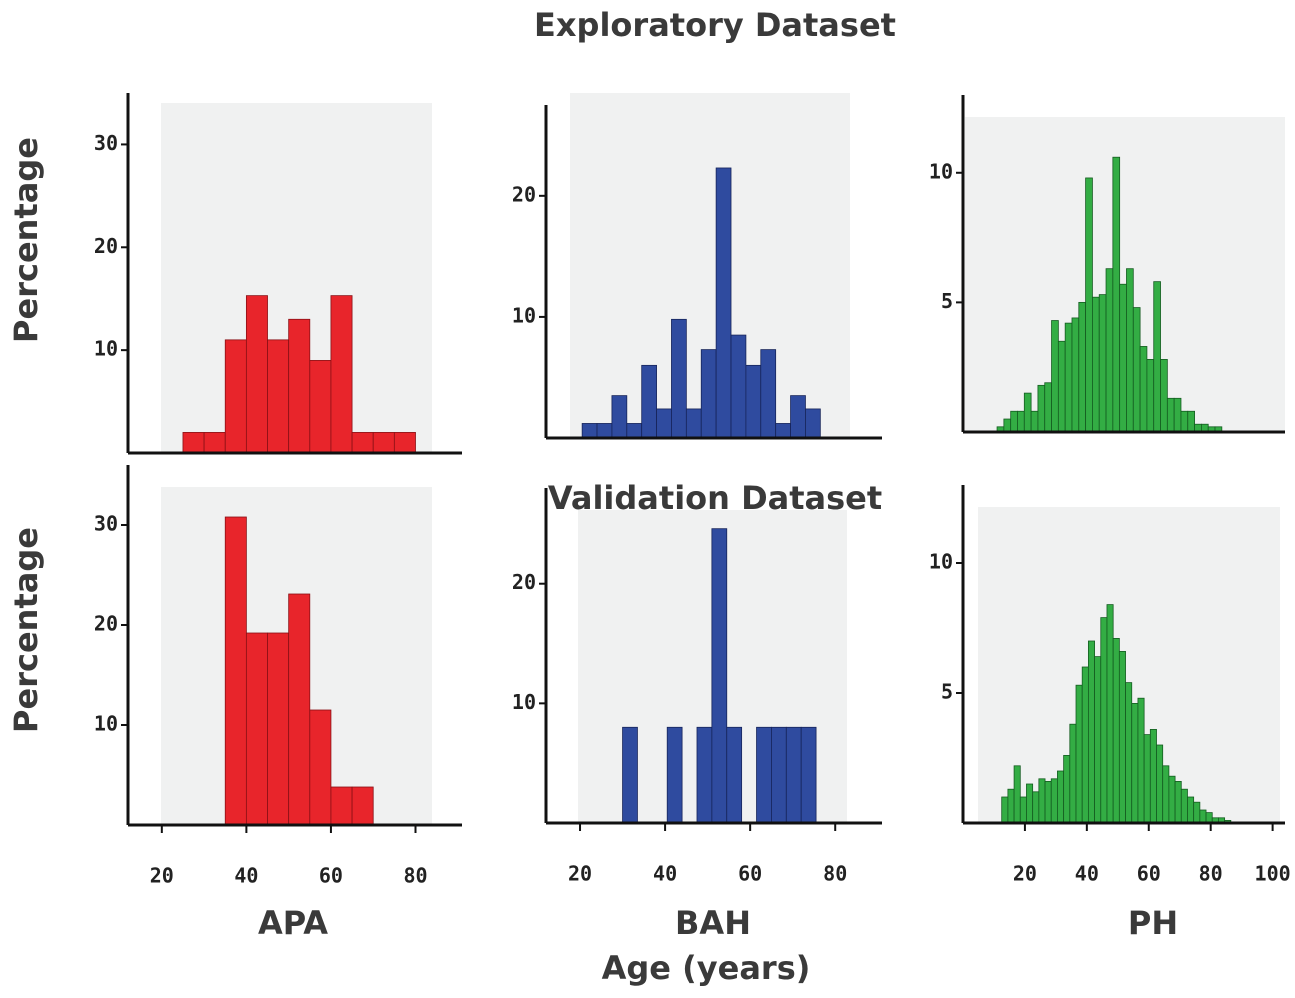 The height and width of the screenshot is (998, 1295). What do you see at coordinates (293, 923) in the screenshot?
I see `column-label: APA` at bounding box center [293, 923].